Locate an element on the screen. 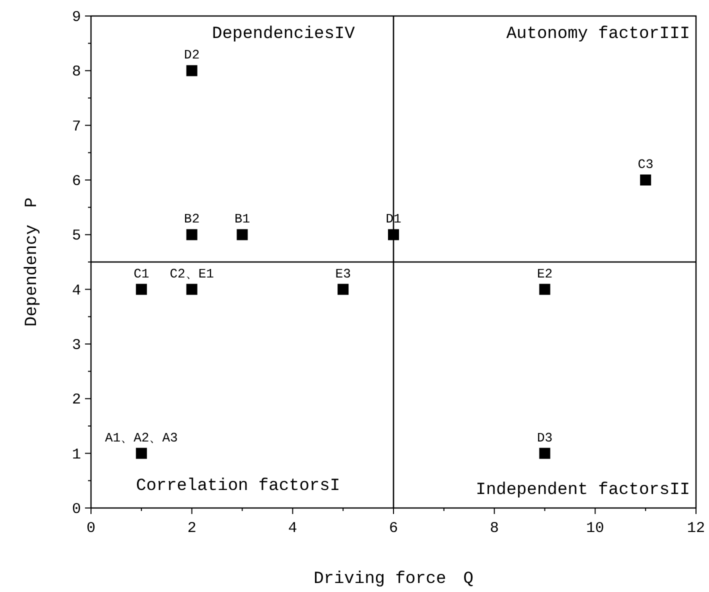 The width and height of the screenshot is (709, 592). annotation: C1 is located at coordinates (142, 274).